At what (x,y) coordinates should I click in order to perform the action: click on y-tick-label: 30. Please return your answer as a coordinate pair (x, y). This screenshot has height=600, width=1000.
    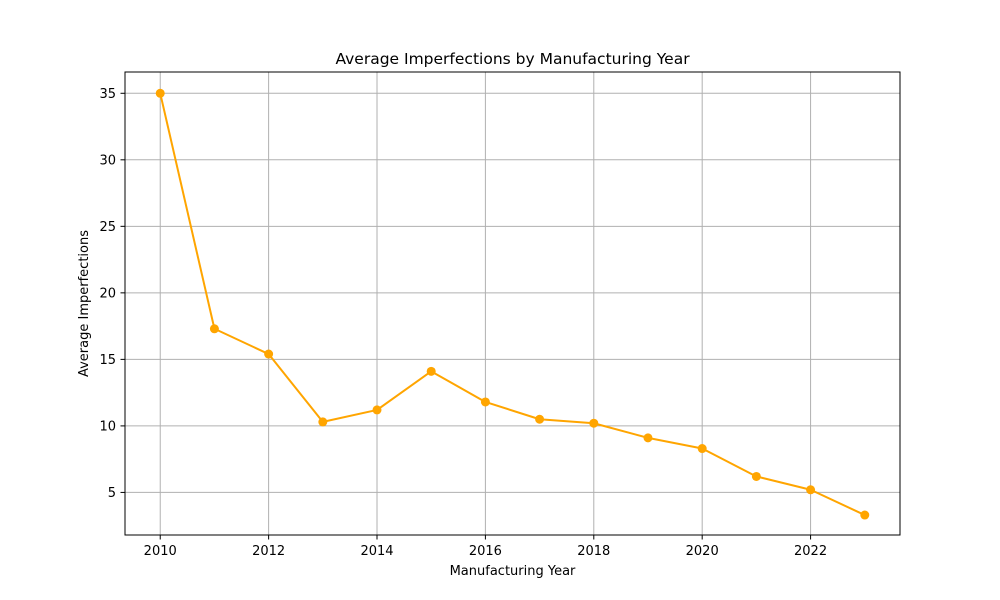
    Looking at the image, I should click on (107, 160).